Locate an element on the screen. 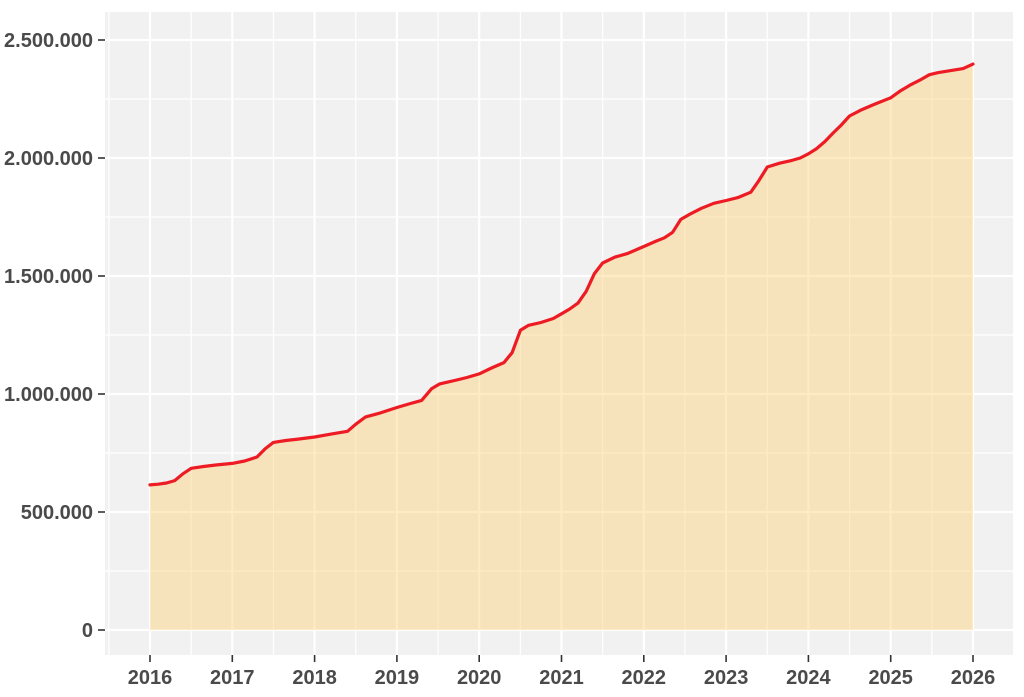 The image size is (1024, 697). y-axis-tick-label: 500.000 is located at coordinates (57, 513).